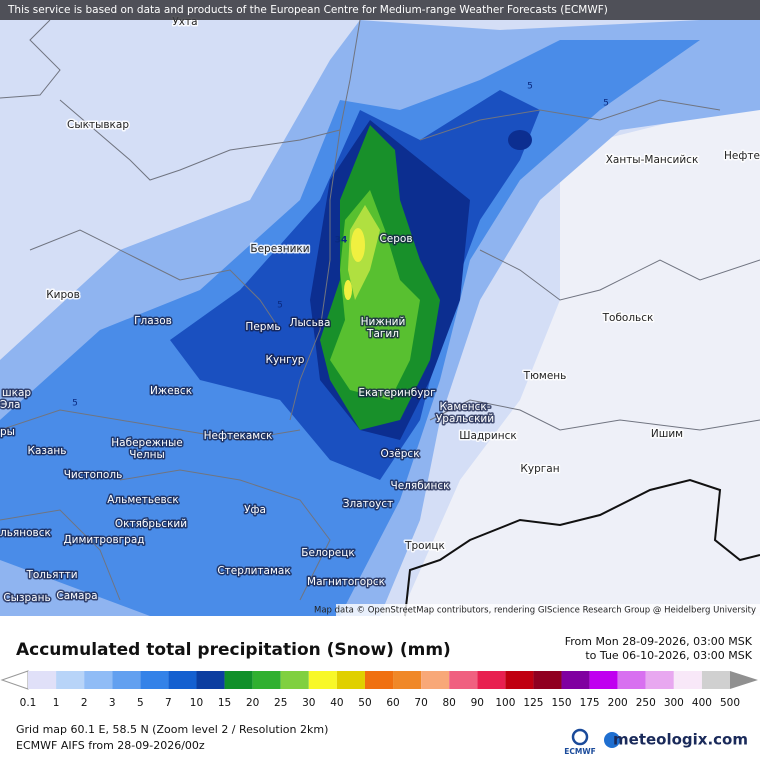  I want to click on city-label: Нефте, so click(742, 156).